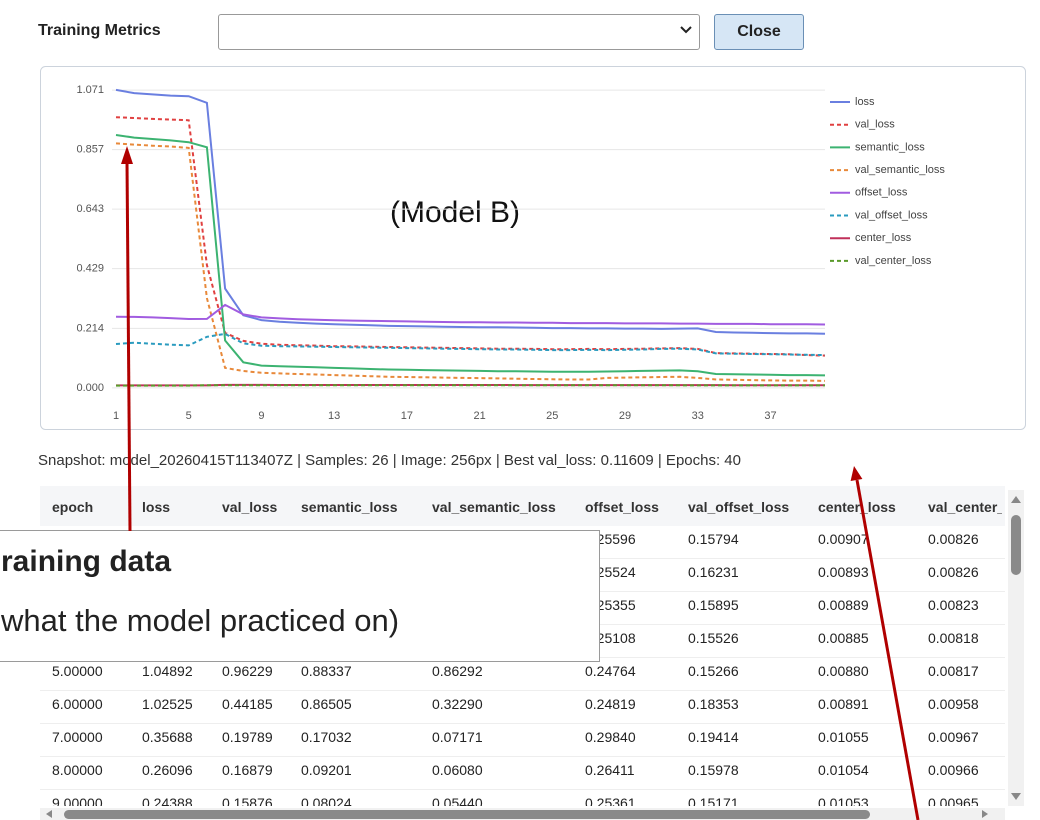 Image resolution: width=1040 pixels, height=820 pixels. I want to click on chart-annotation: (Model B), so click(455, 212).